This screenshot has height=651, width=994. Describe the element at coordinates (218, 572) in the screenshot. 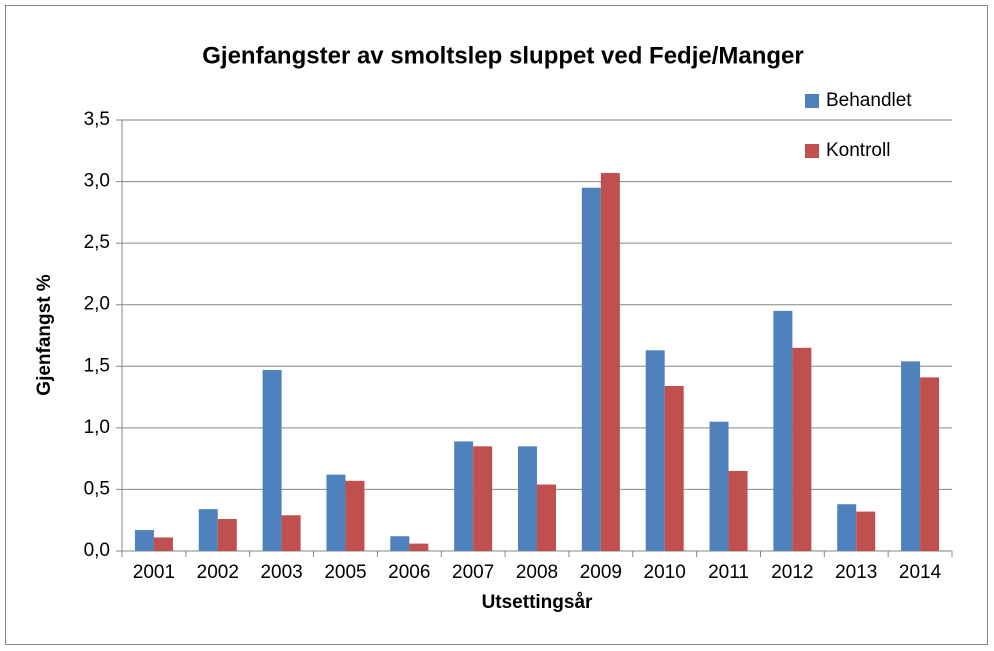

I see `x-tick-label: 2002` at that location.